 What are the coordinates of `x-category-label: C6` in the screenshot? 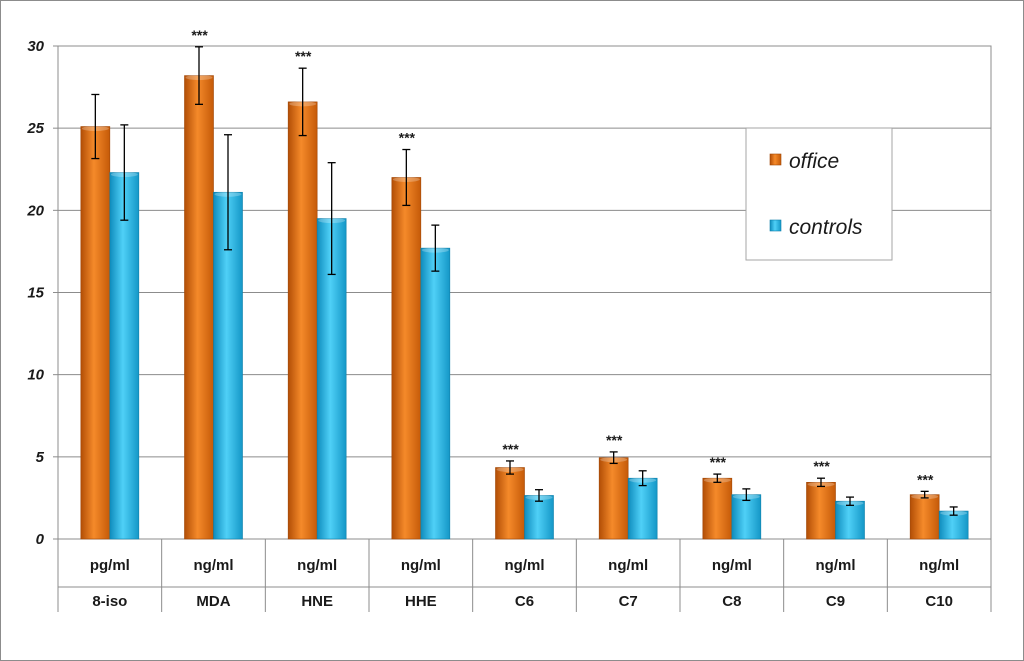 It's located at (524, 601).